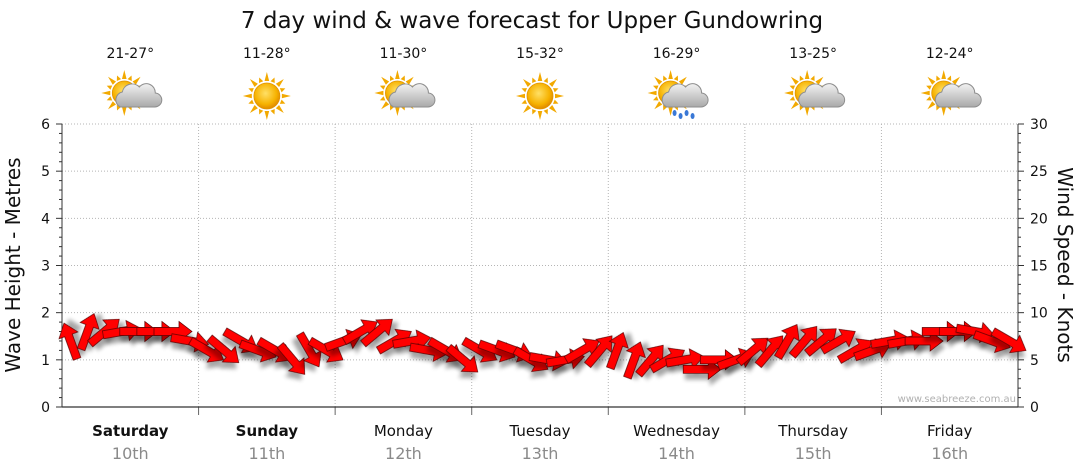  Describe the element at coordinates (540, 453) in the screenshot. I see `date-label: 13th` at that location.